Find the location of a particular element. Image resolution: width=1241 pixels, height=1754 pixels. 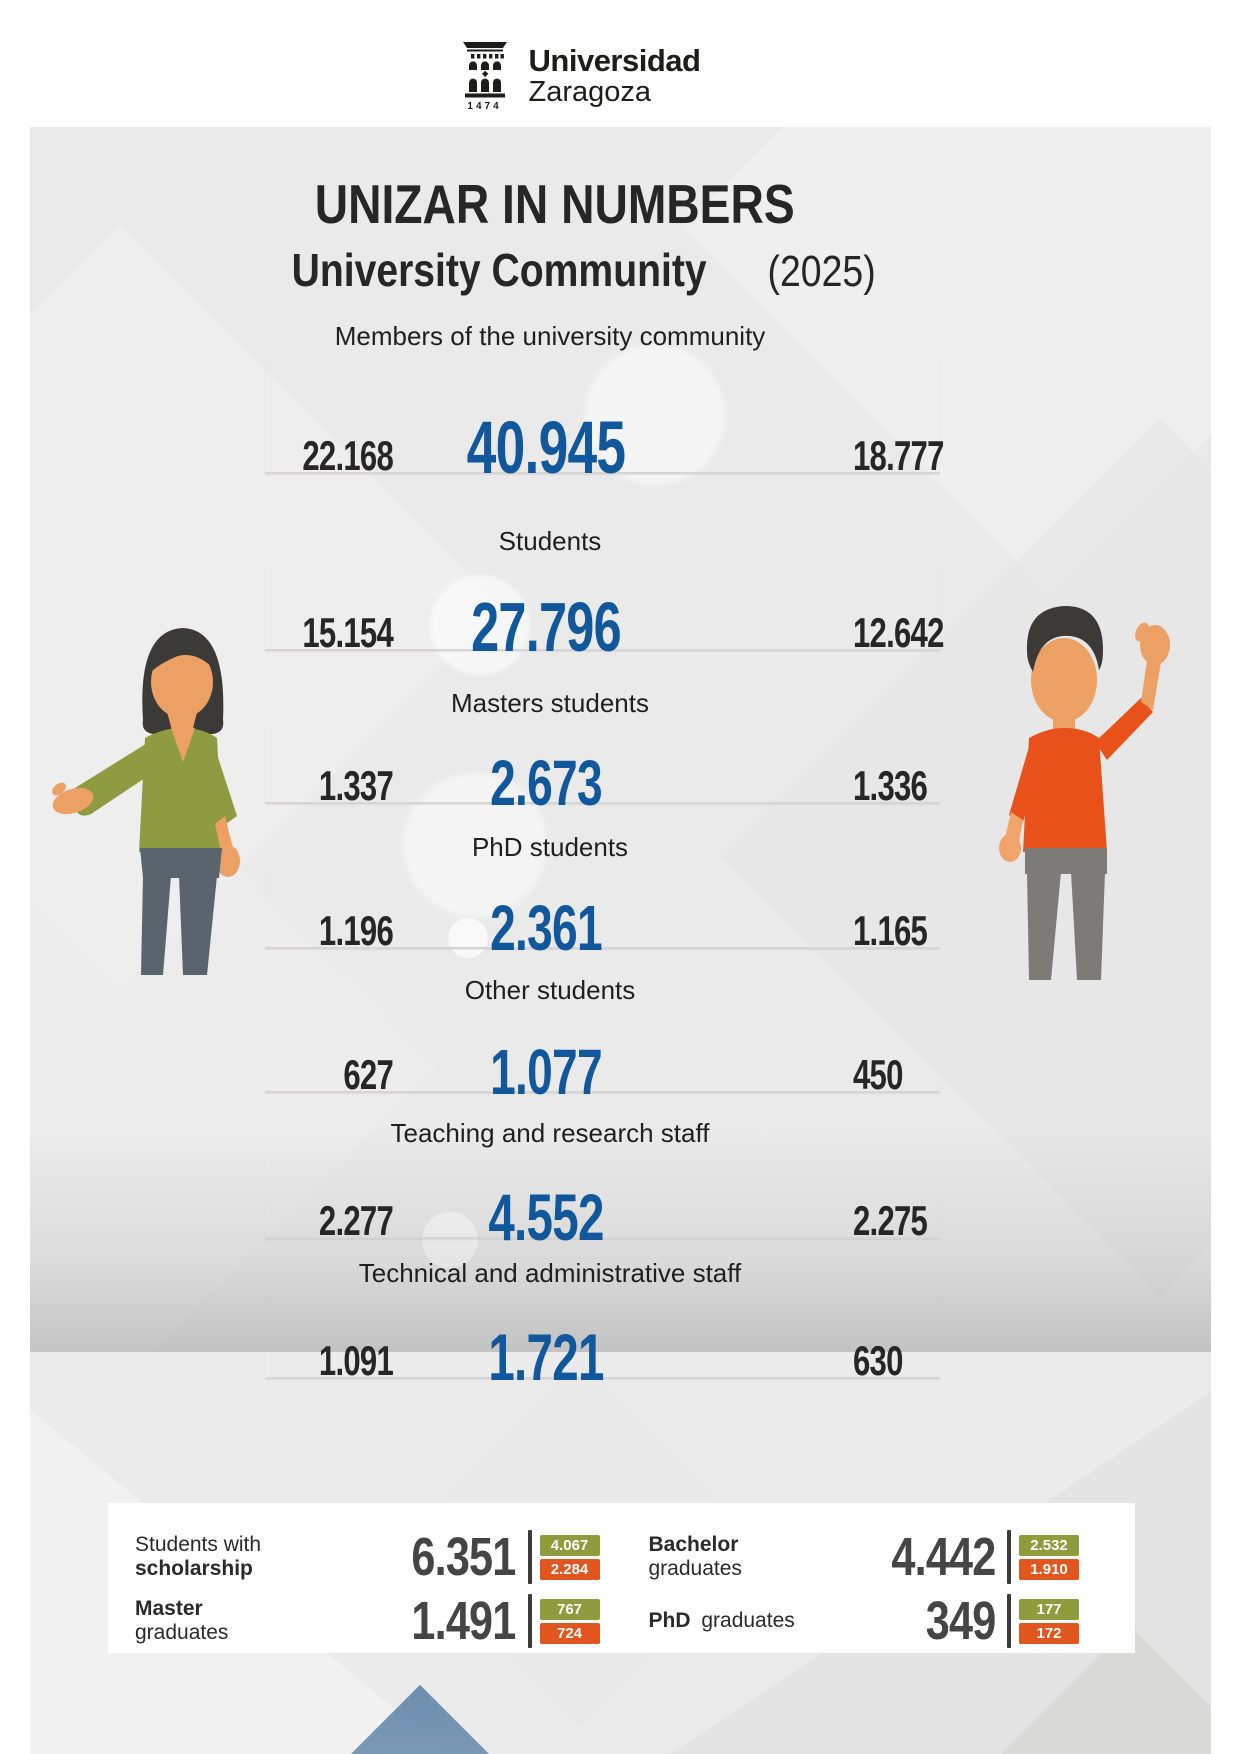

badge-olive-value: 4.067 is located at coordinates (569, 1545).